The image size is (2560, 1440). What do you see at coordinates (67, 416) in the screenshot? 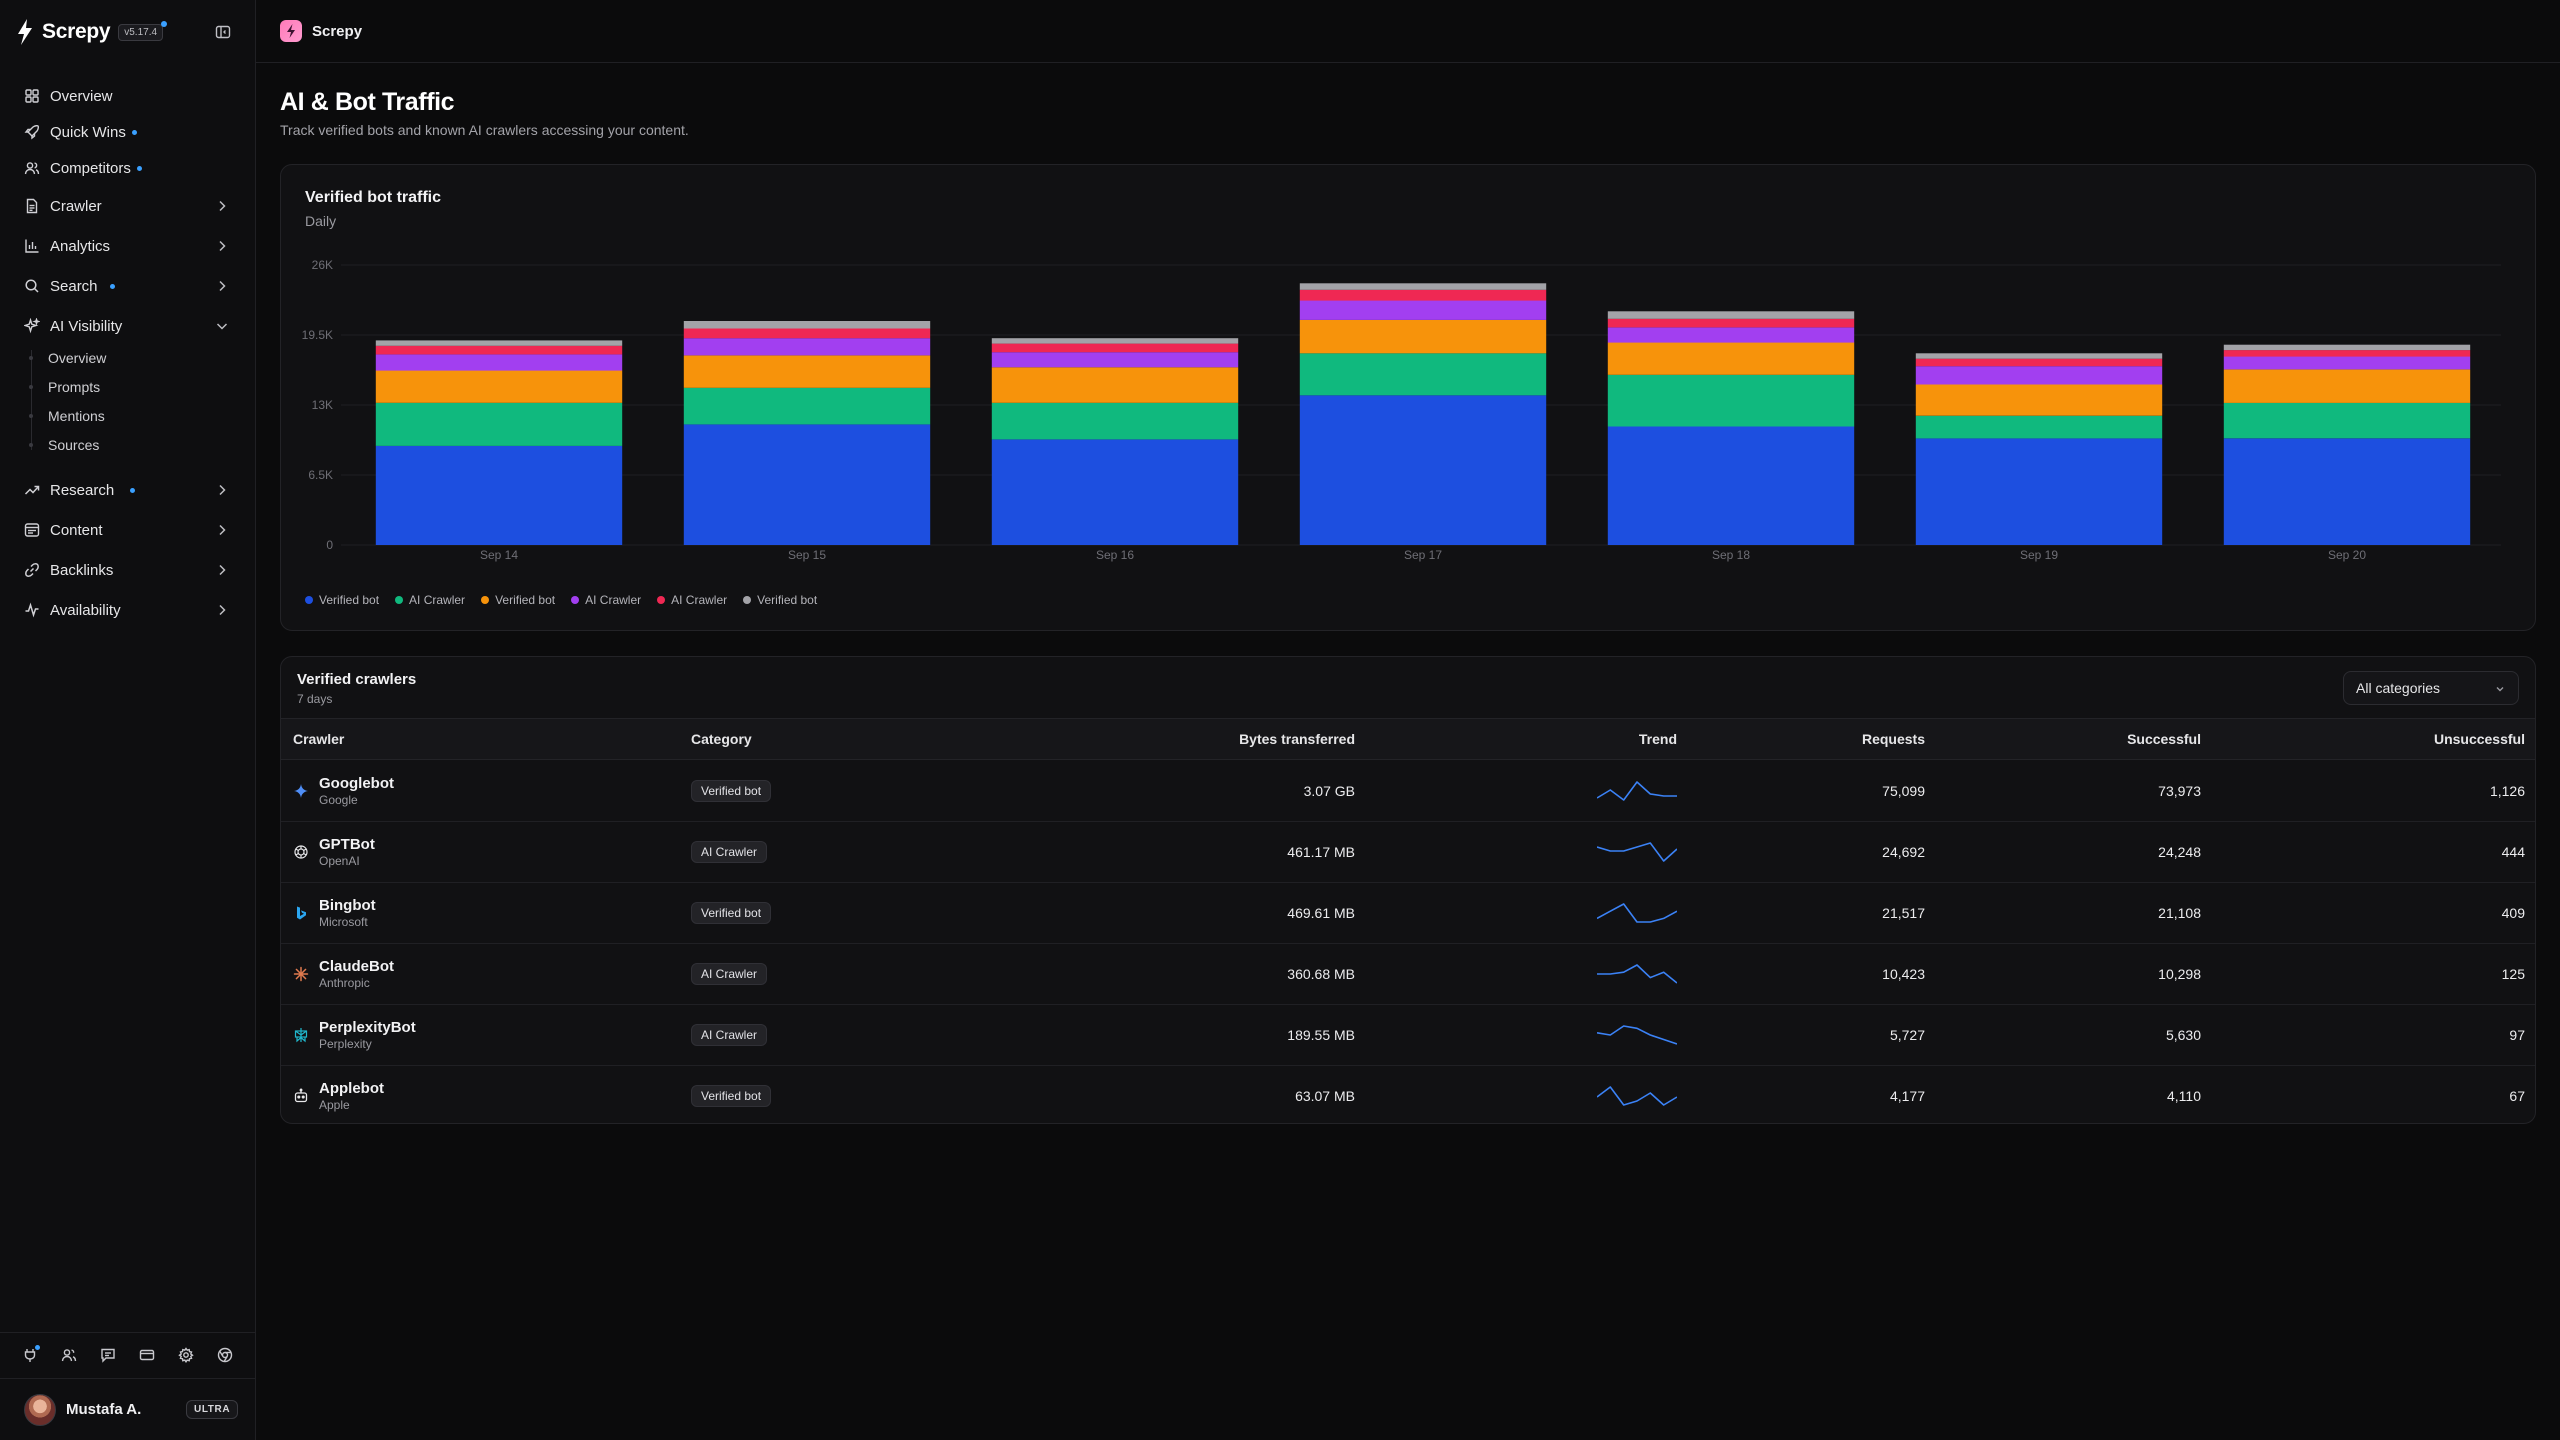
I see `sidebar-subitem-mentions: Mentions` at bounding box center [67, 416].